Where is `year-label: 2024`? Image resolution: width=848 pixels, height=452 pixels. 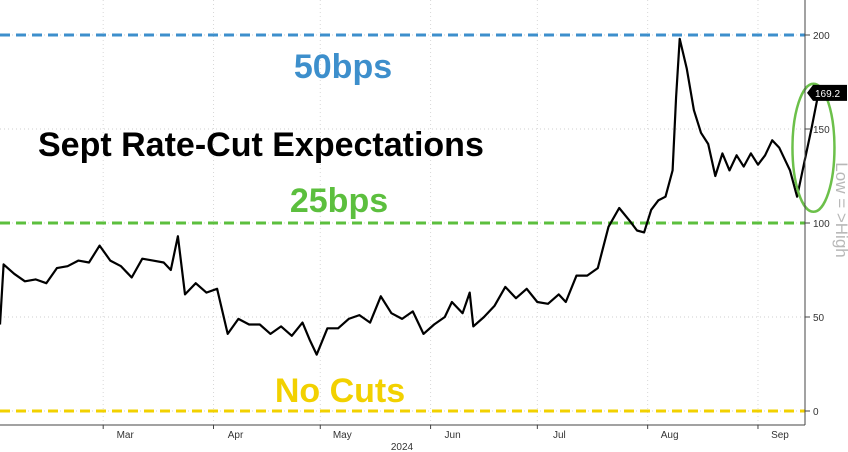
year-label: 2024 is located at coordinates (402, 447).